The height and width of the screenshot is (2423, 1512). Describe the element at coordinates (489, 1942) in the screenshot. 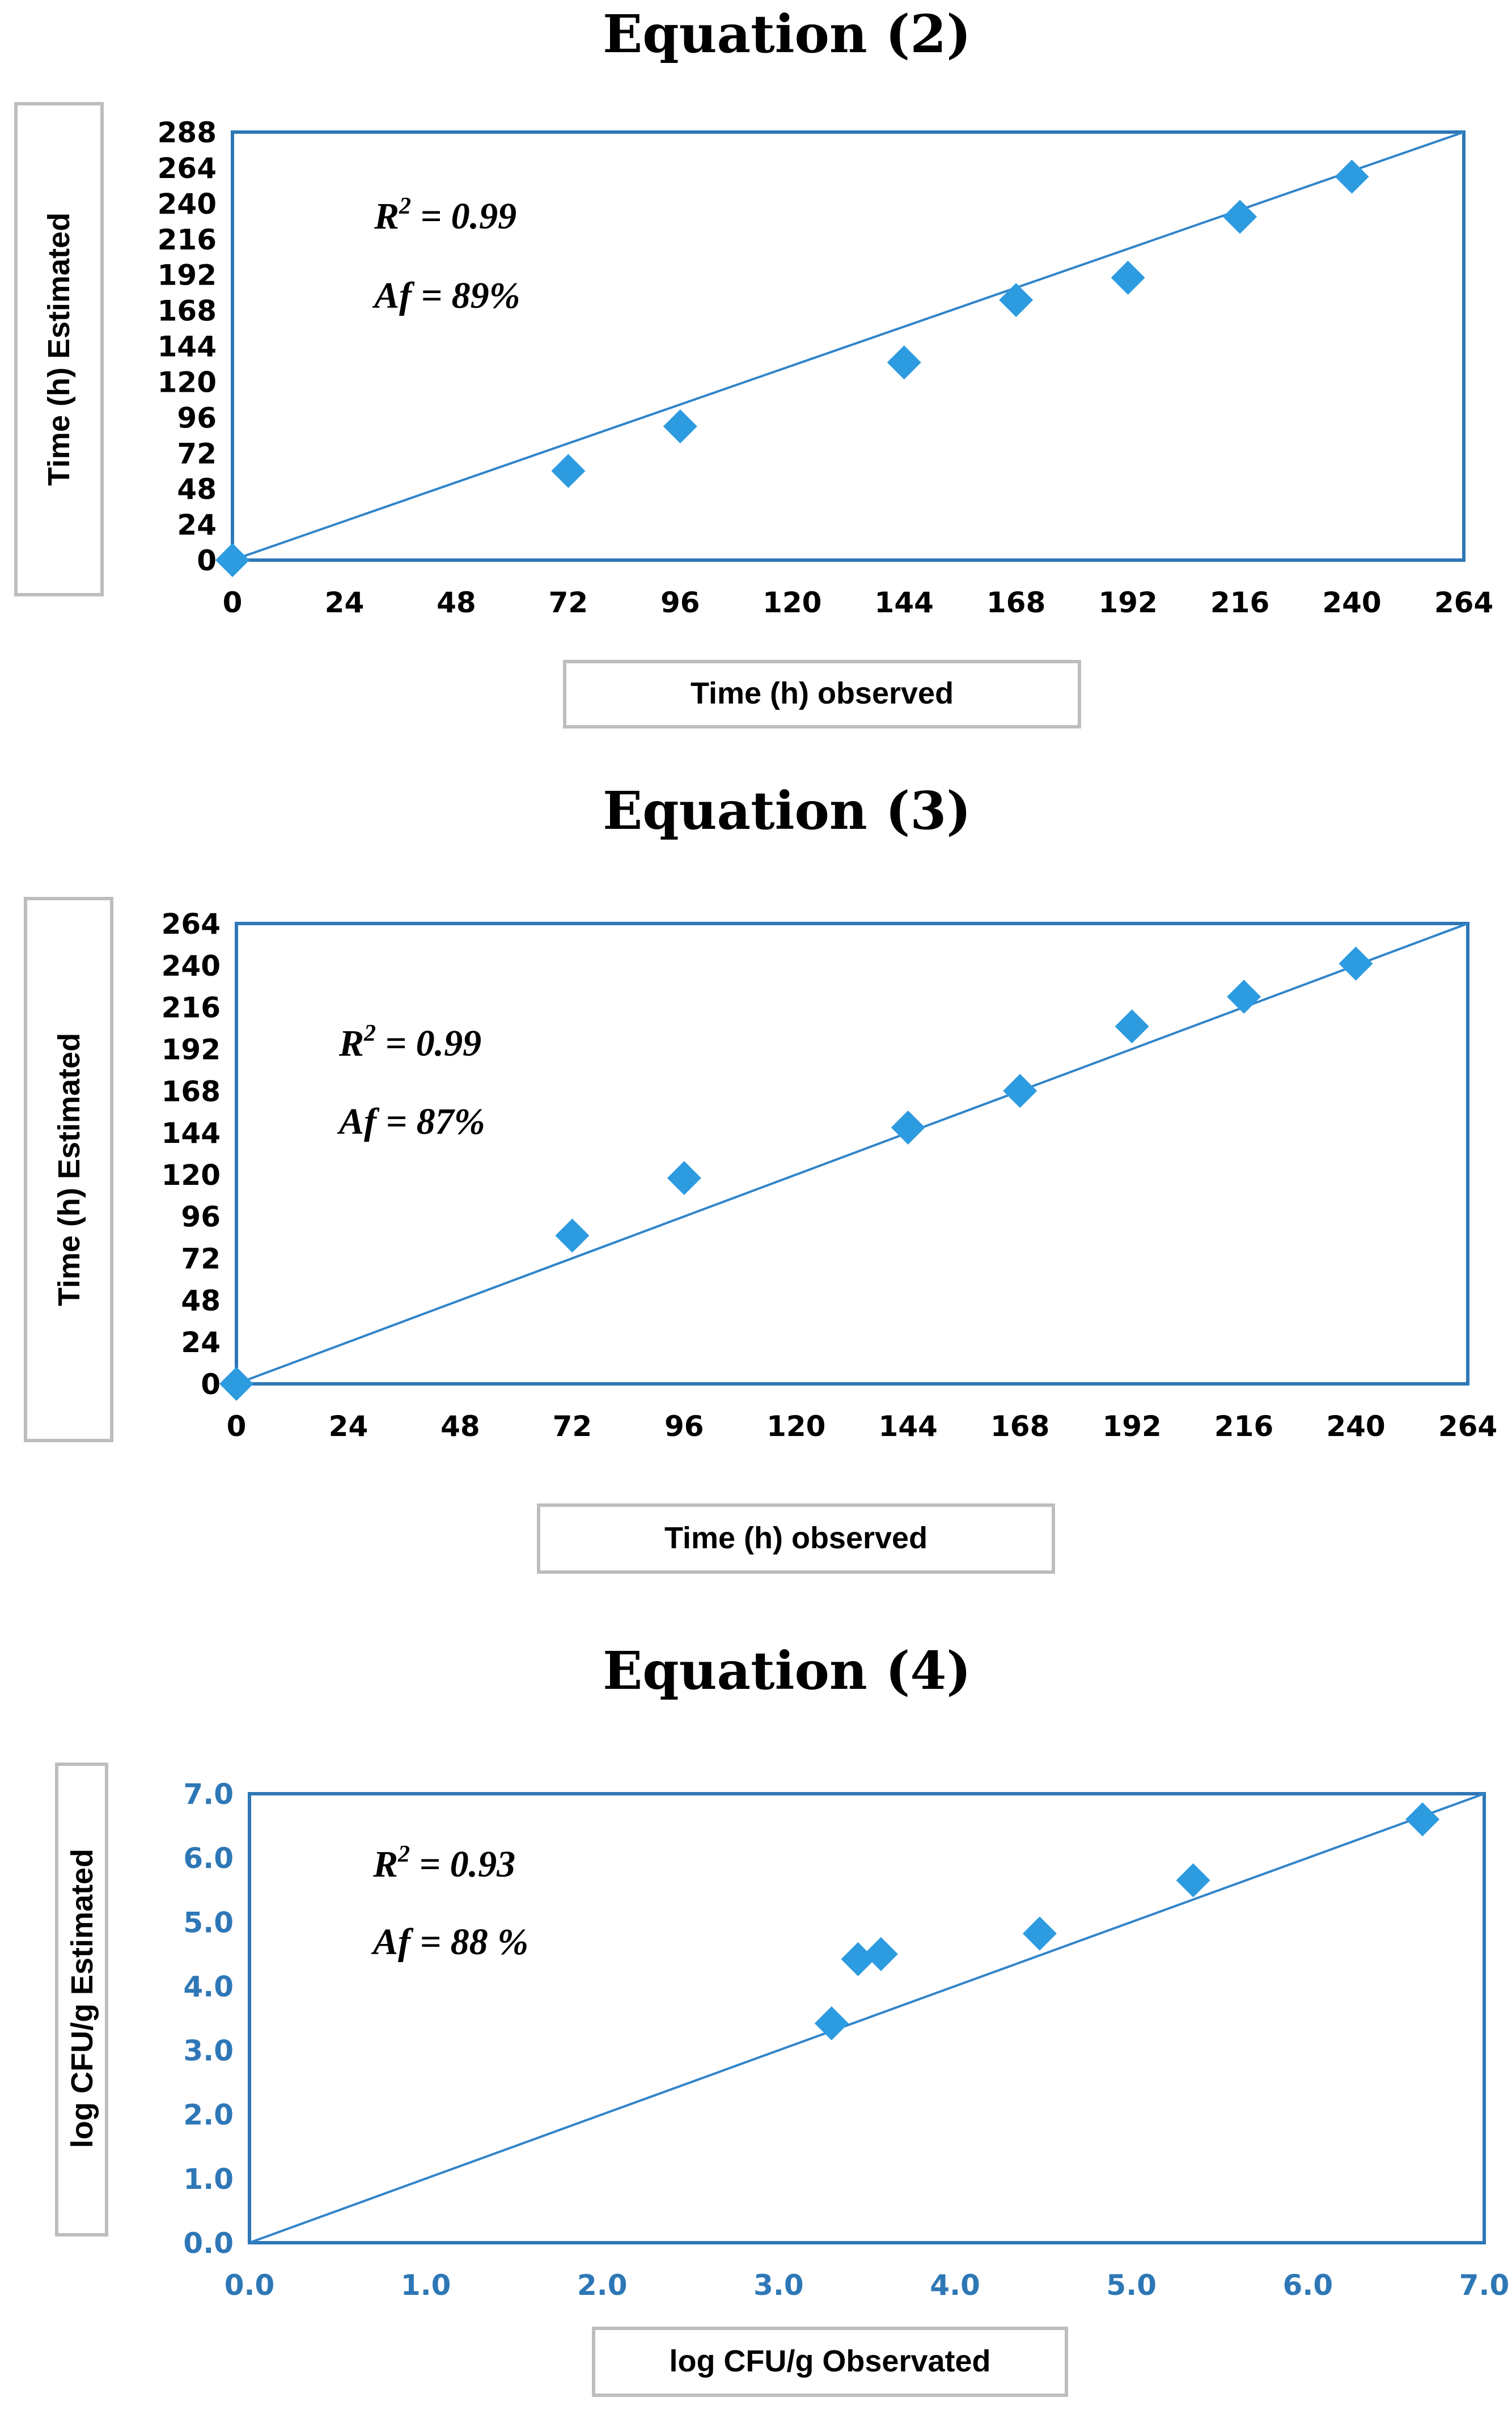

I see `accuracy-factor-value: 88 %` at that location.